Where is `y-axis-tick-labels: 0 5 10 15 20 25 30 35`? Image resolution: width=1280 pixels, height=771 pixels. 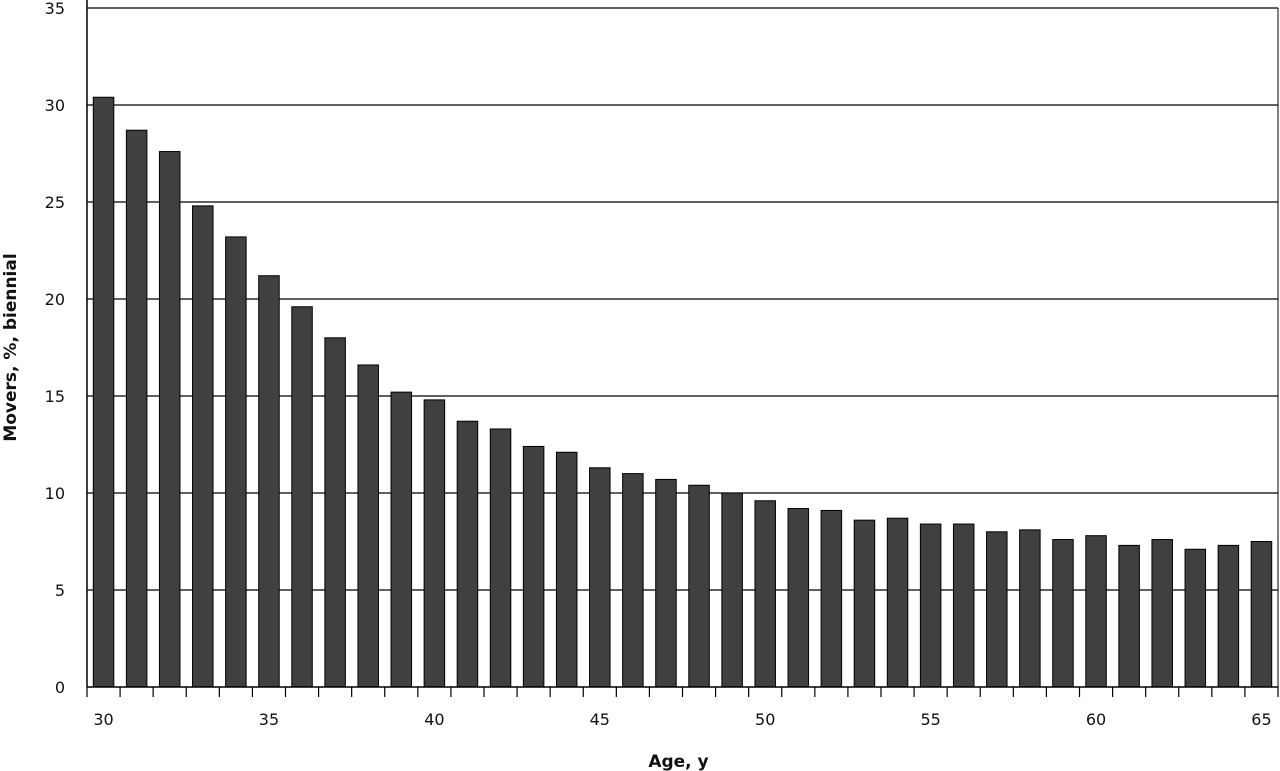
y-axis-tick-labels: 0 5 10 15 20 25 30 35 is located at coordinates (55, 348).